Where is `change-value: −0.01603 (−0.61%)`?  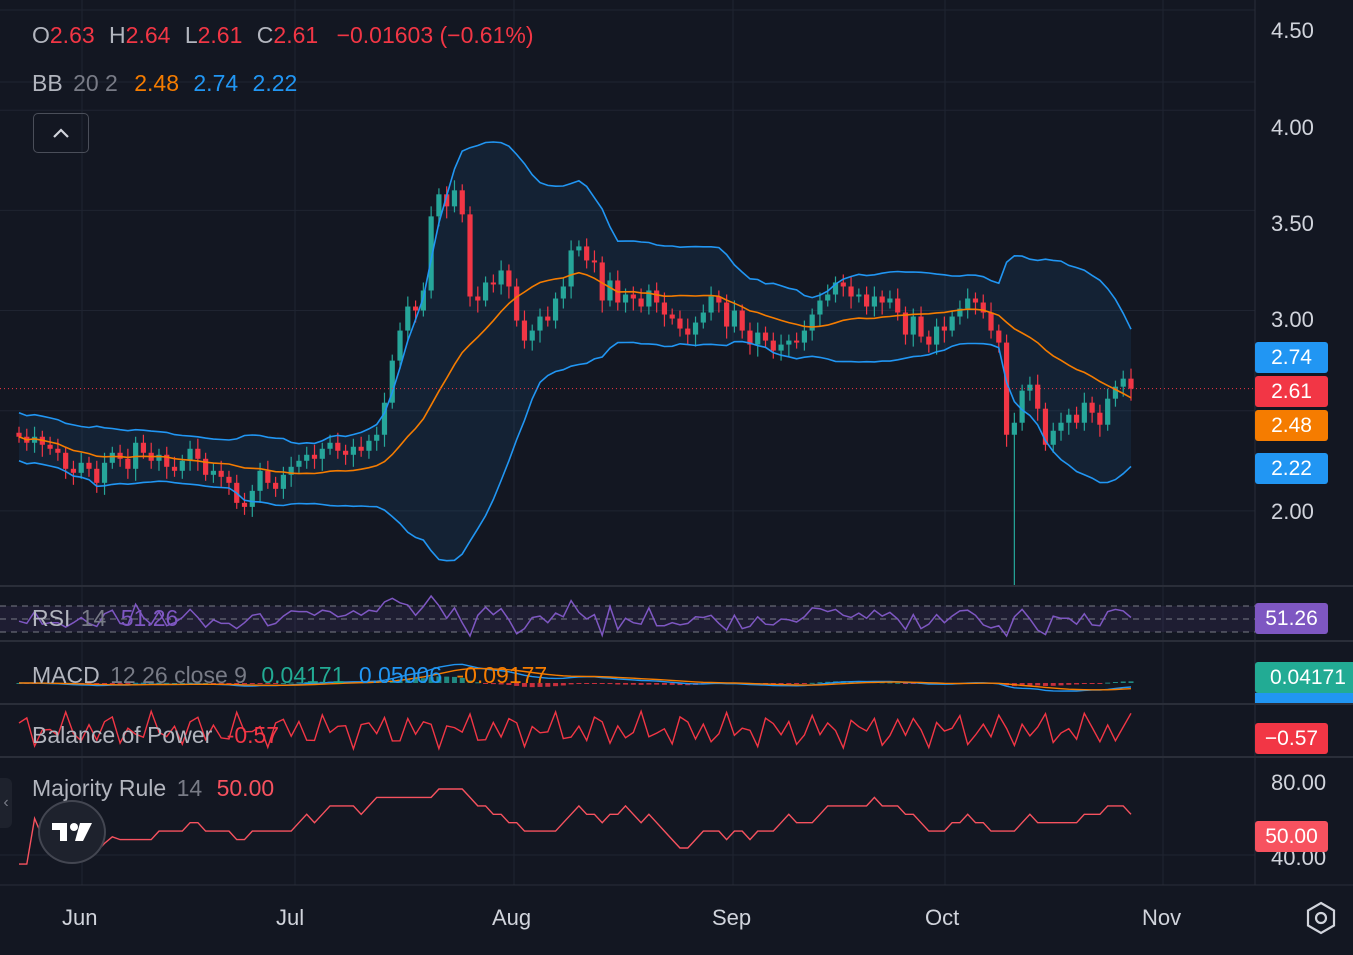
change-value: −0.01603 (−0.61%) is located at coordinates (435, 35).